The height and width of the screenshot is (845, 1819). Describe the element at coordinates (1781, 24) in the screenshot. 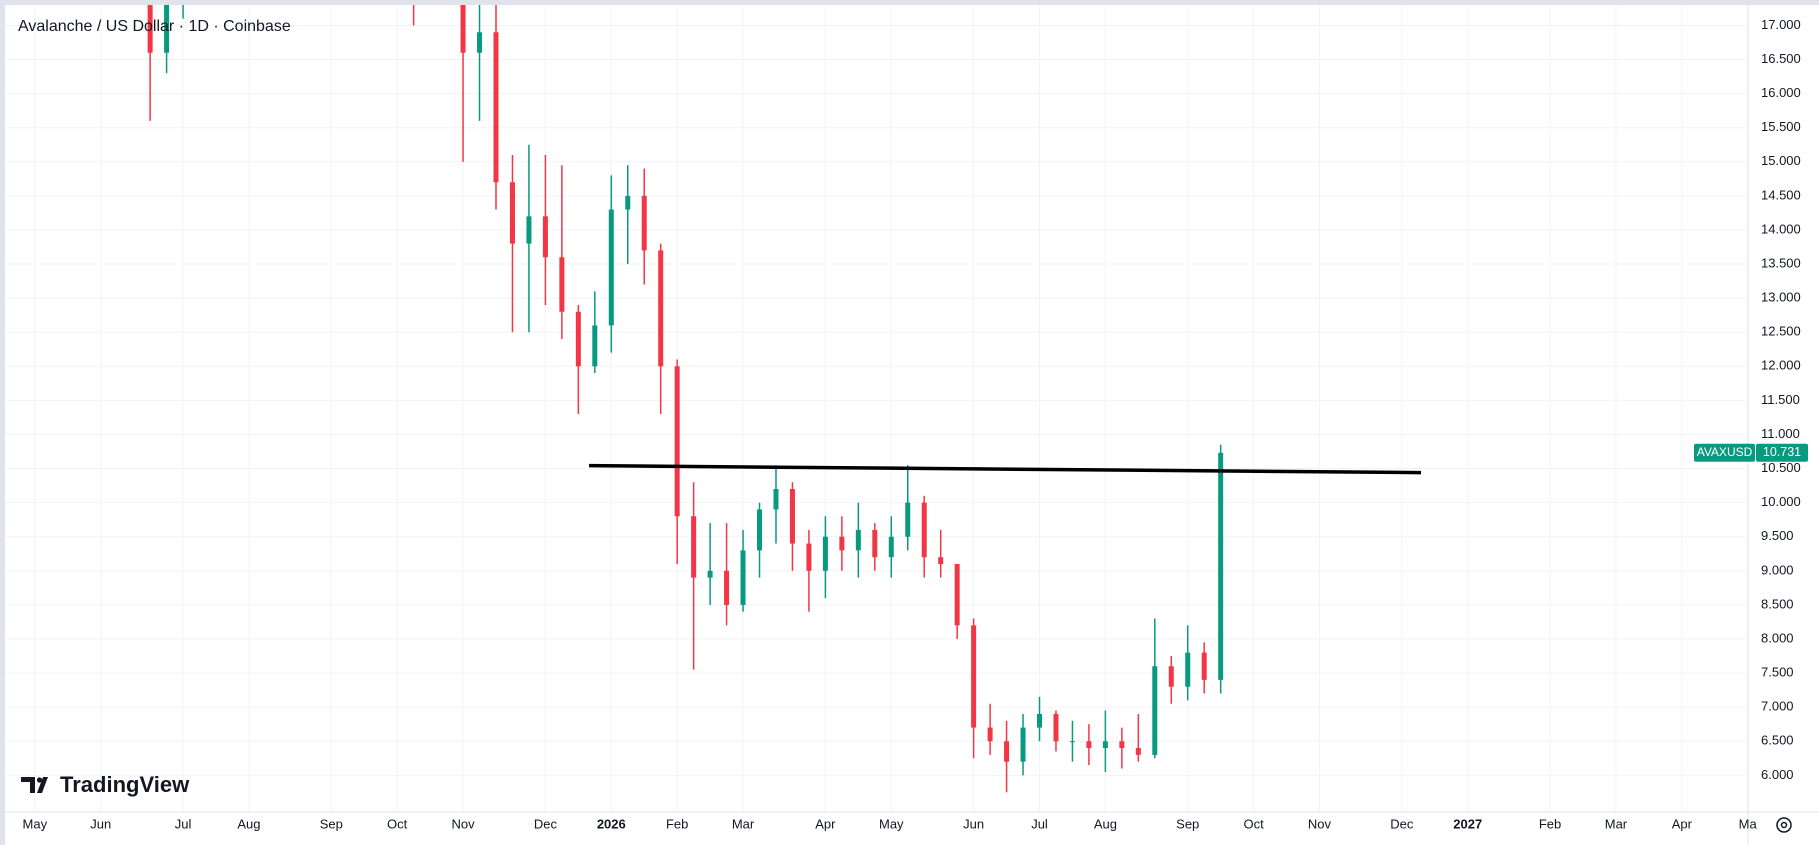

I see `y-tick-label: 17.000` at that location.